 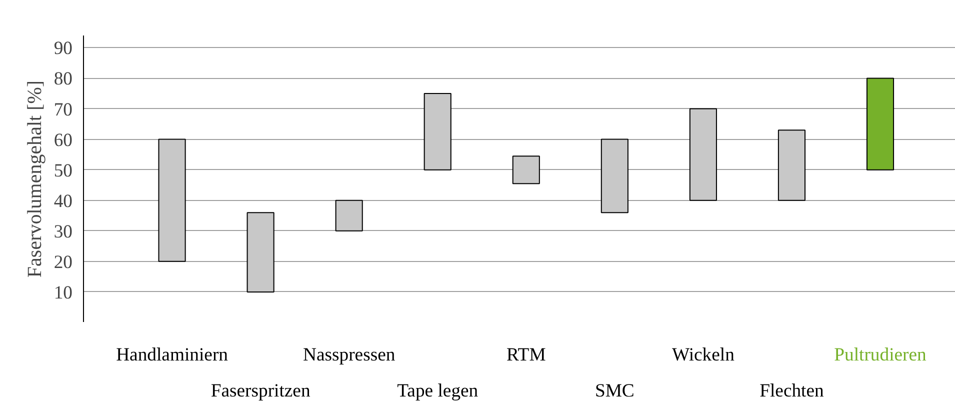 What do you see at coordinates (63, 49) in the screenshot?
I see `y-tick-label: 90` at bounding box center [63, 49].